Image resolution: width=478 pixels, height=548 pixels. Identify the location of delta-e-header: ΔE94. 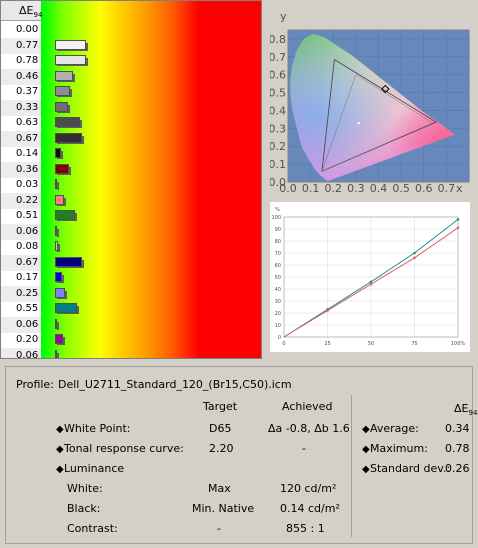
(21, 11).